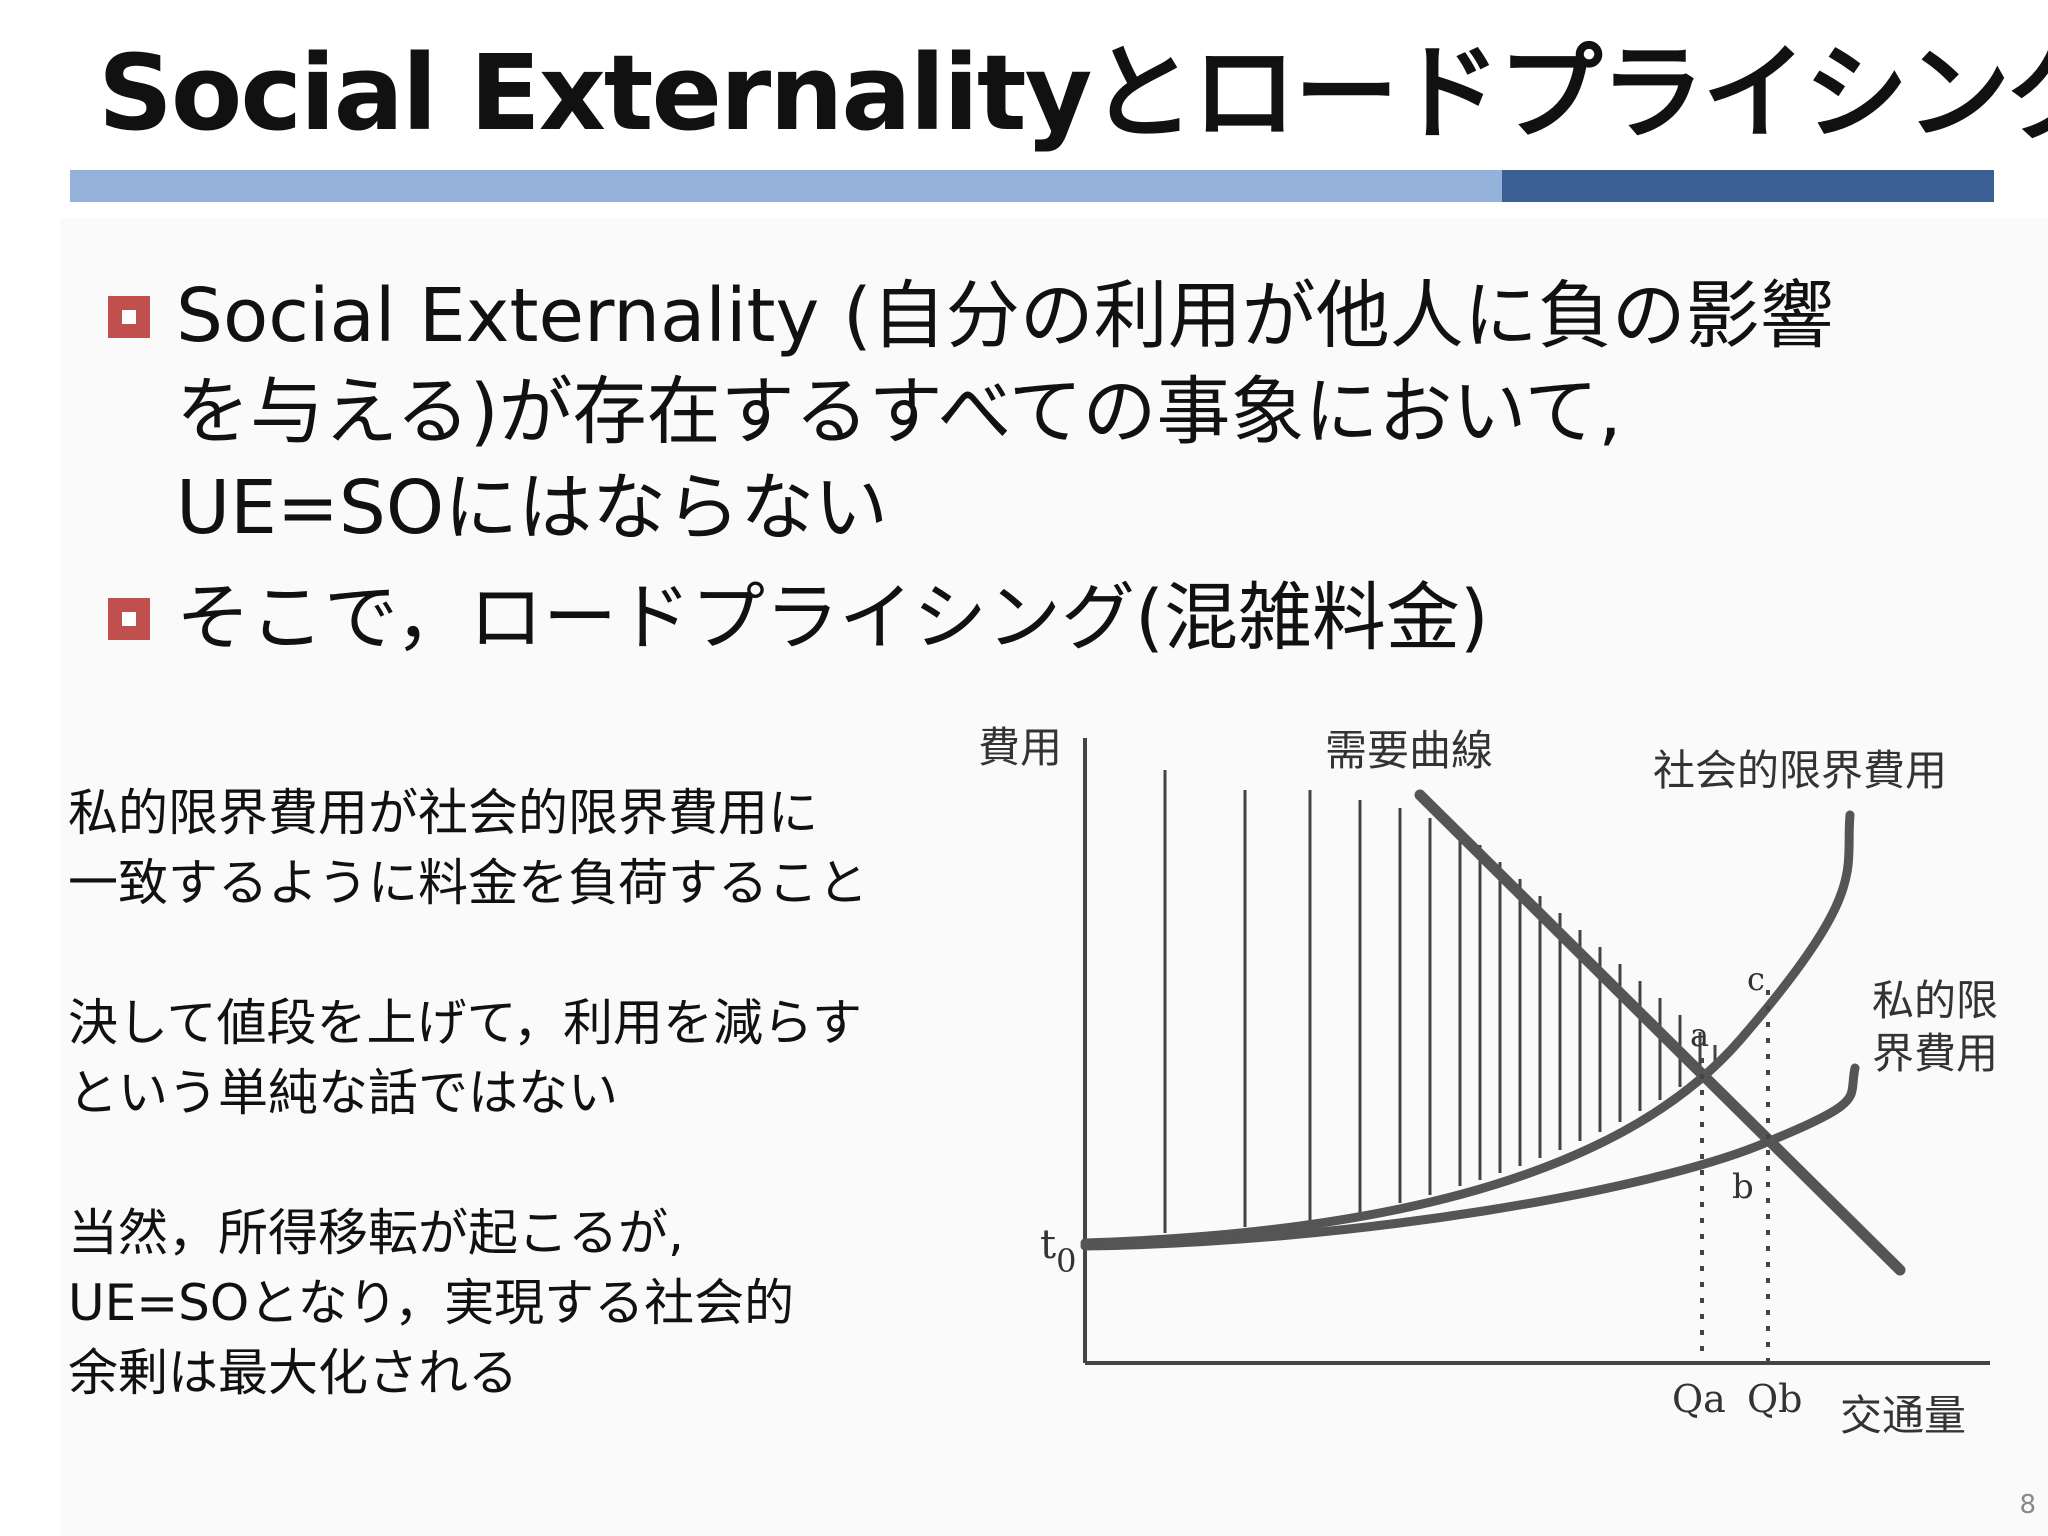 The height and width of the screenshot is (1536, 2048). What do you see at coordinates (1470, 1157) in the screenshot?
I see `private-marginal-cost-curve` at bounding box center [1470, 1157].